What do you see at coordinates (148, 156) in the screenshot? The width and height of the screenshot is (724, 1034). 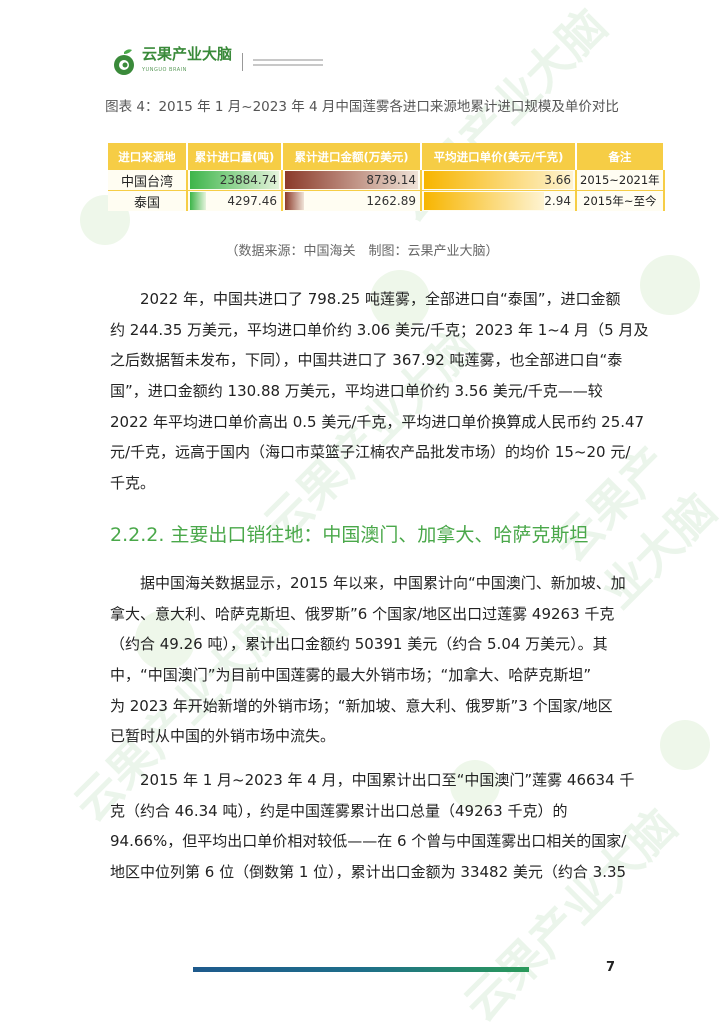 I see `column-header: 进口来源地` at bounding box center [148, 156].